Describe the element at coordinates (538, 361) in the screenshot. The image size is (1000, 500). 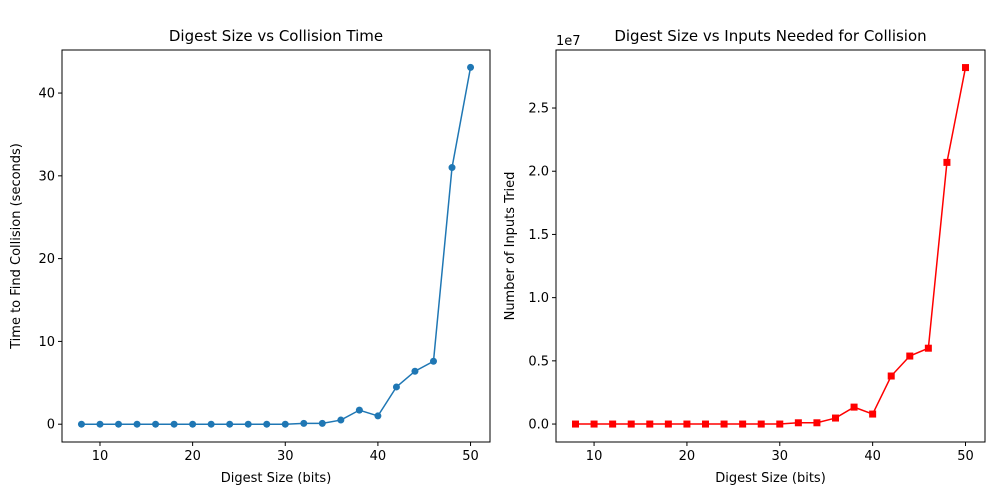
I see `y-tick-label: 0.5` at that location.